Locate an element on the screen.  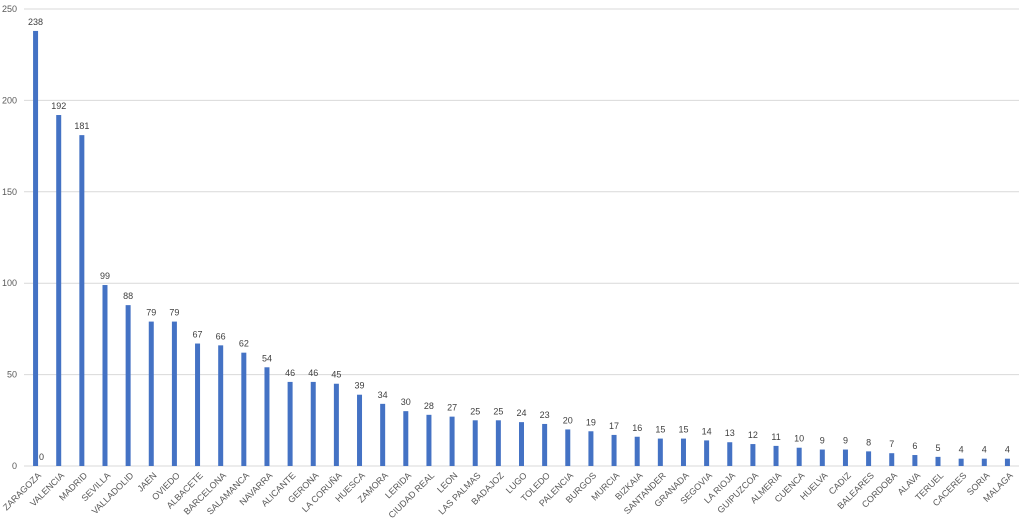
data-label: 67 is located at coordinates (198, 335).